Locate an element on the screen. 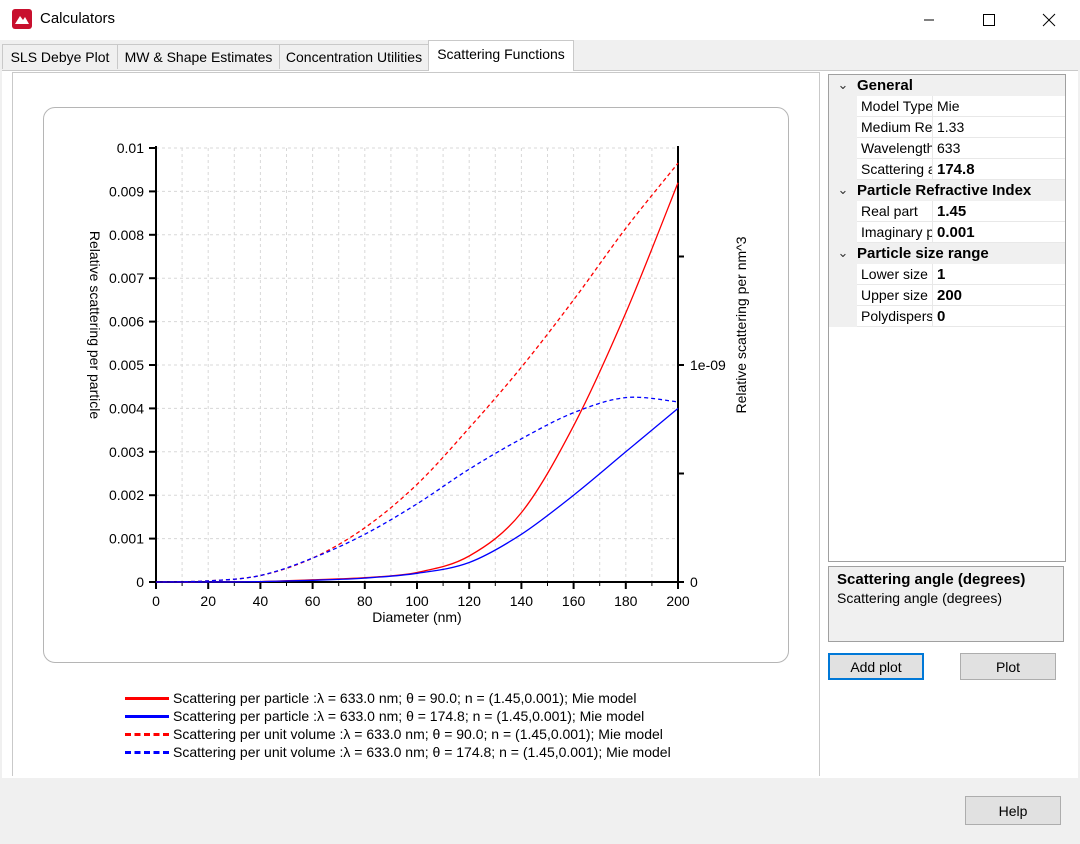 Image resolution: width=1080 pixels, height=844 pixels. help-button: Help is located at coordinates (1013, 810).